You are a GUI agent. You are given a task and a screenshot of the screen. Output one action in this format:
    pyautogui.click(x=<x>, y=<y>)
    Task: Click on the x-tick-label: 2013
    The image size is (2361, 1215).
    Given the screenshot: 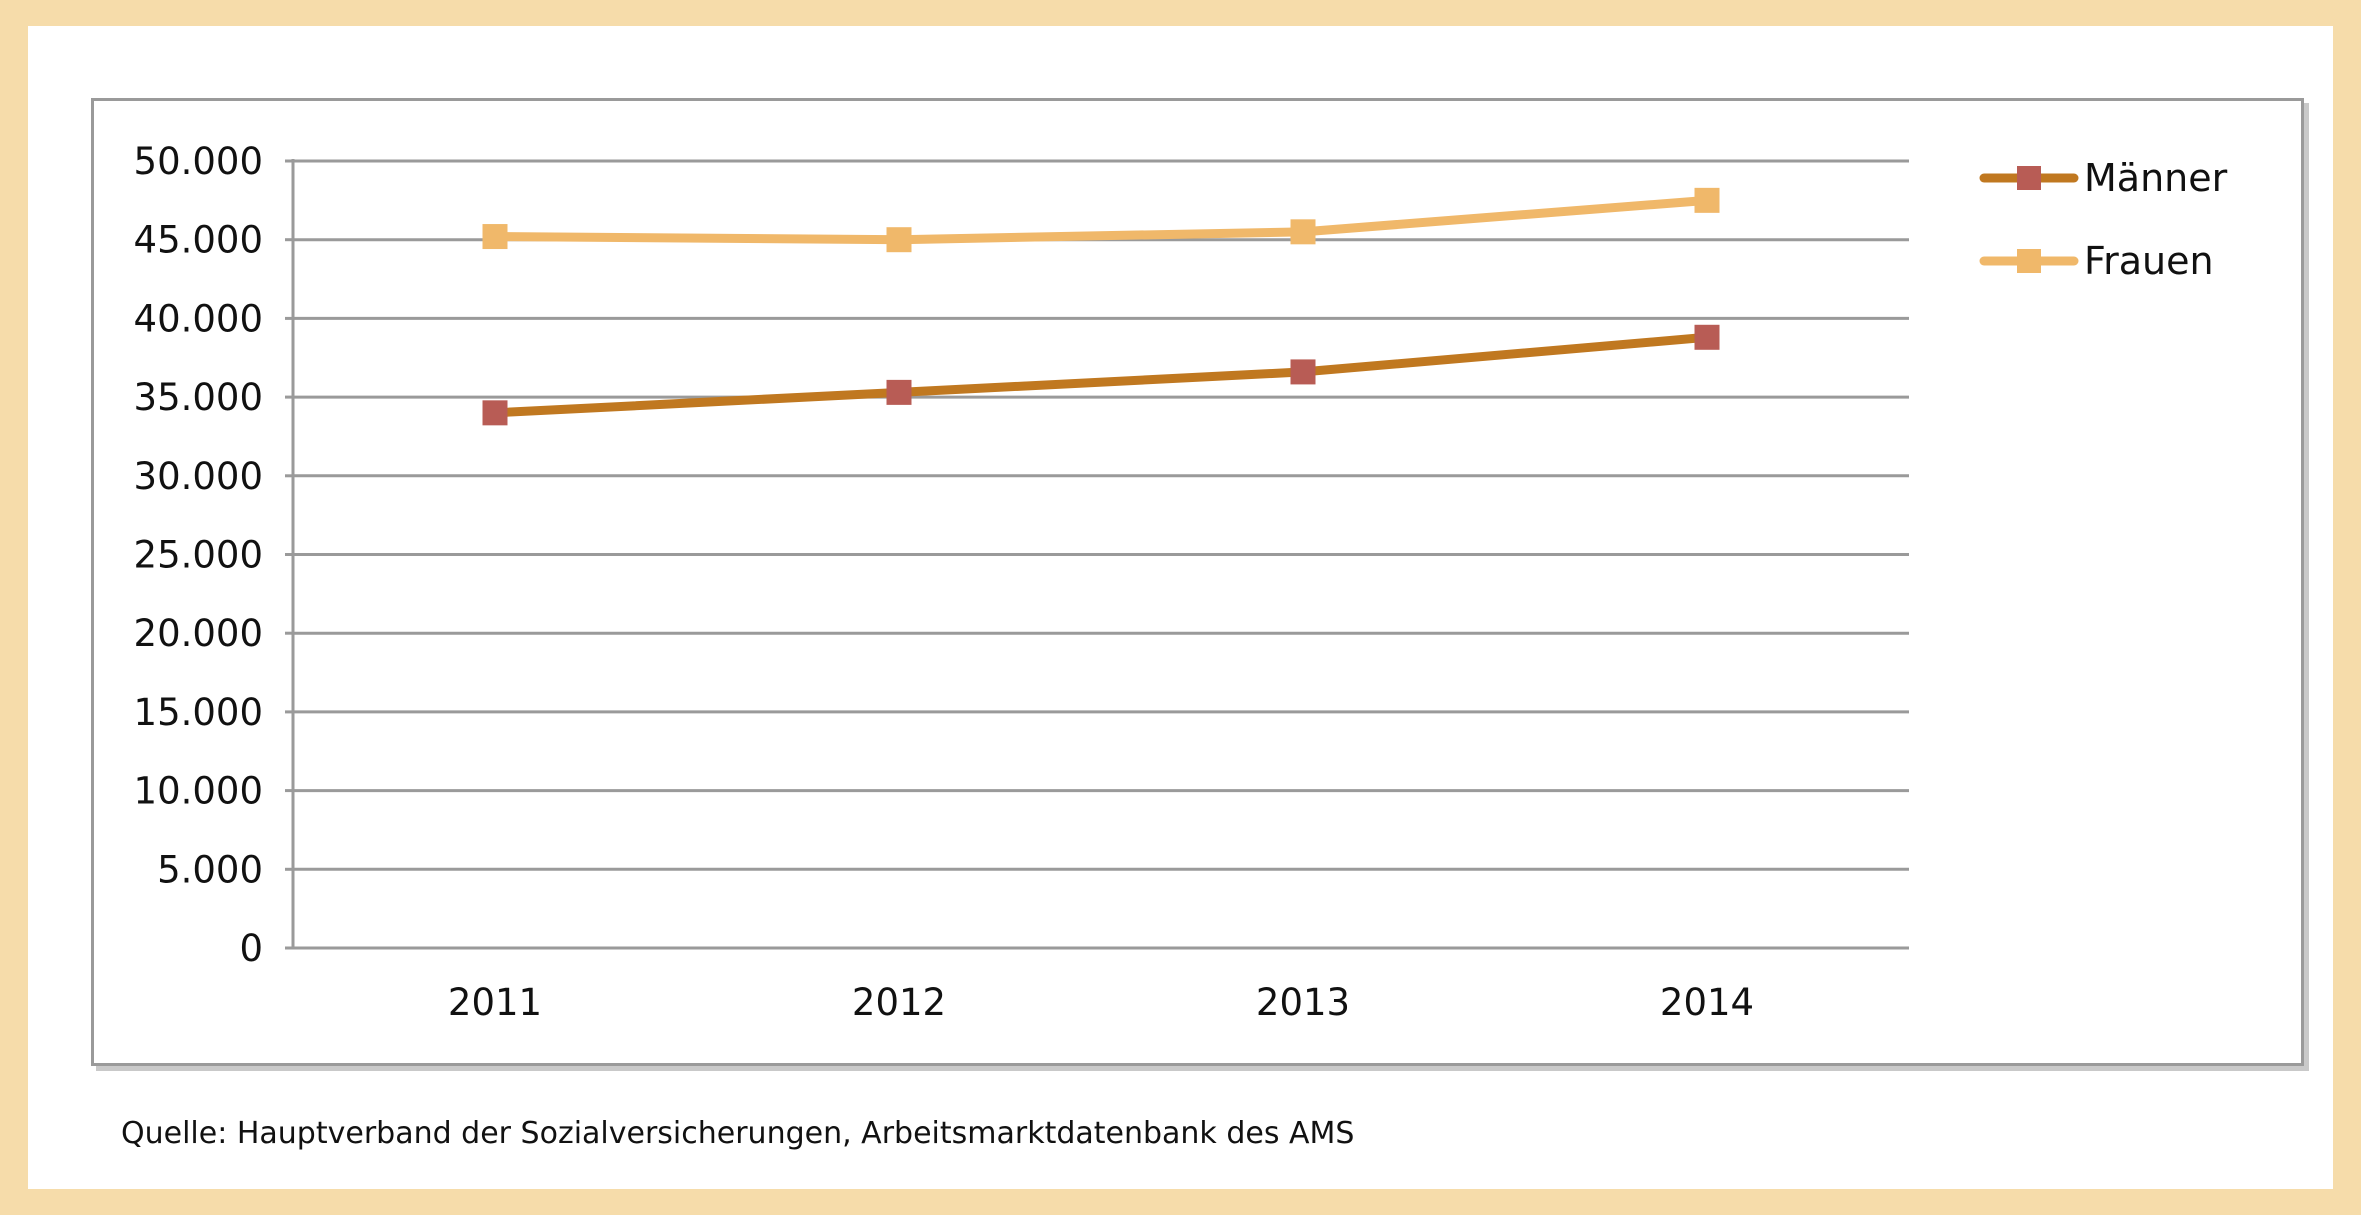 What is the action you would take?
    pyautogui.click(x=1303, y=1002)
    